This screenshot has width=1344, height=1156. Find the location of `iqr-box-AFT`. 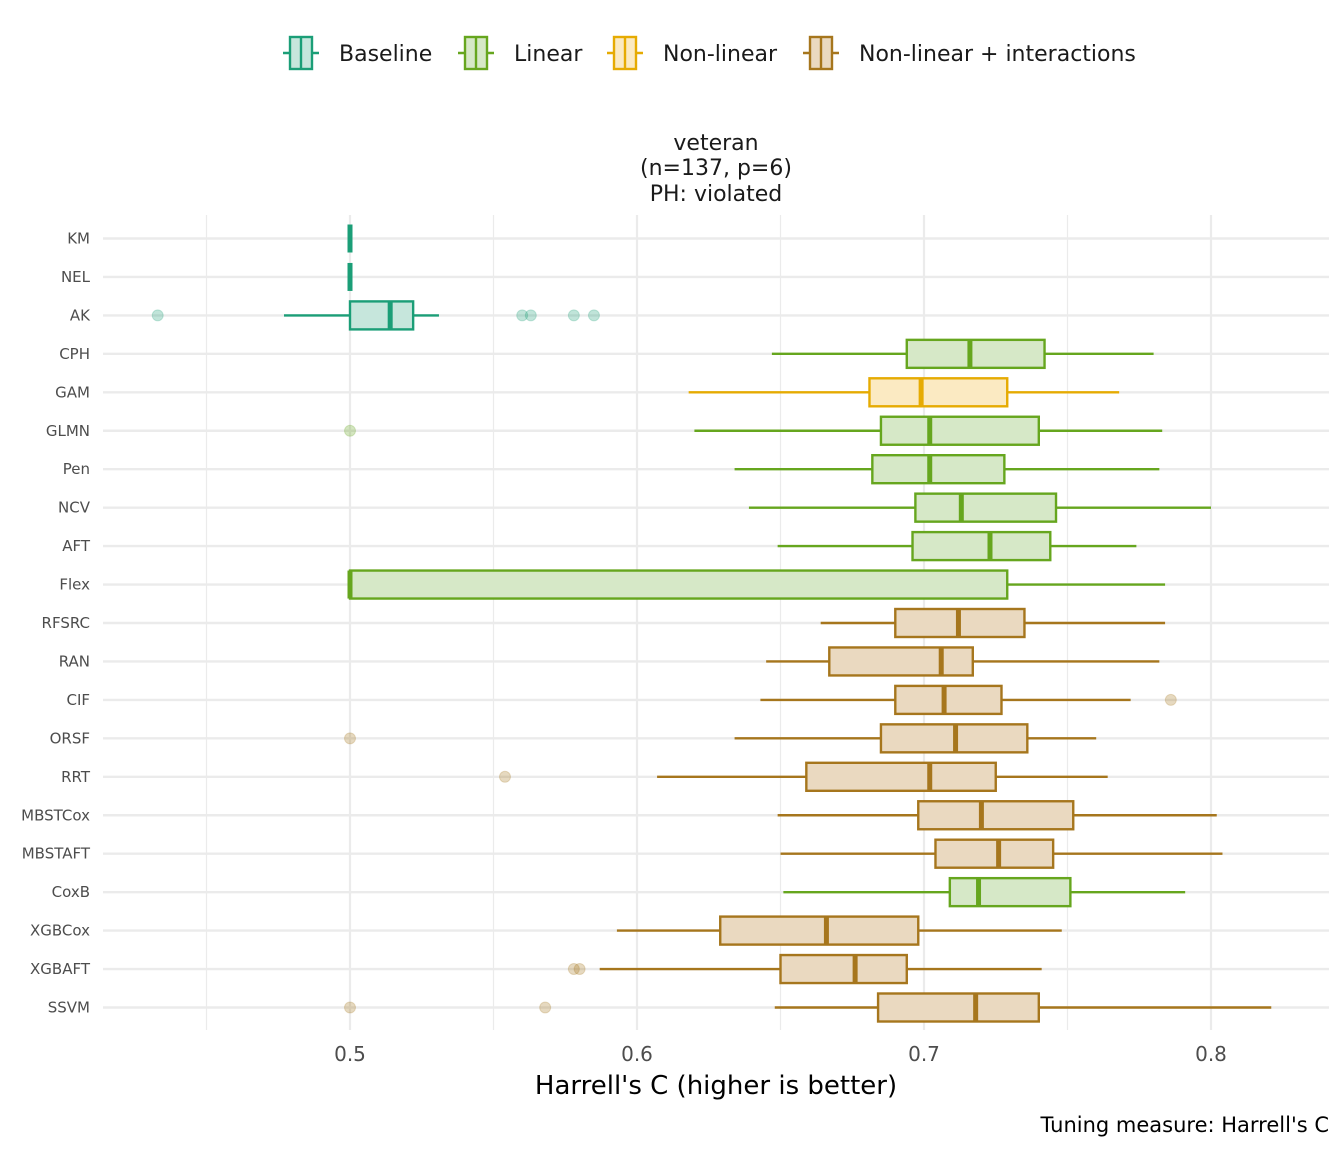

iqr-box-AFT is located at coordinates (981, 546).